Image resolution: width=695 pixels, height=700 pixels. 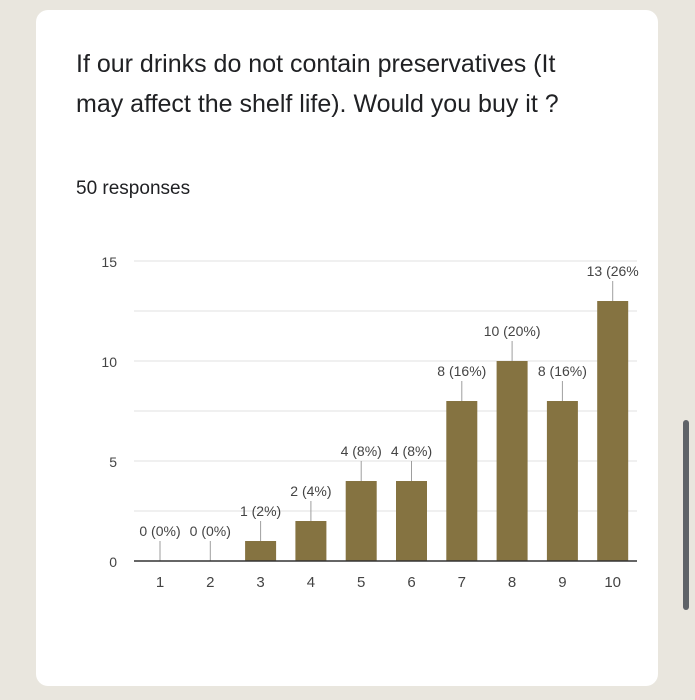 I want to click on x-tick-label: 1, so click(x=160, y=582).